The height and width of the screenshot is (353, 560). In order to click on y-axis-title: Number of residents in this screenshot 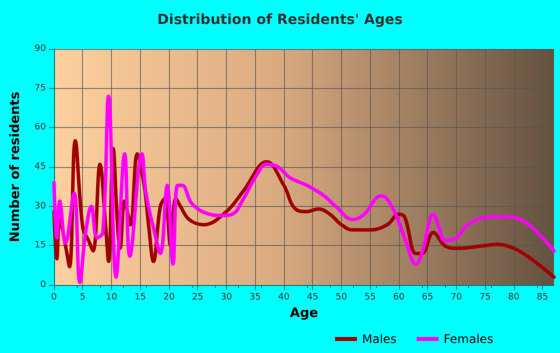, I will do `click(15, 166)`.